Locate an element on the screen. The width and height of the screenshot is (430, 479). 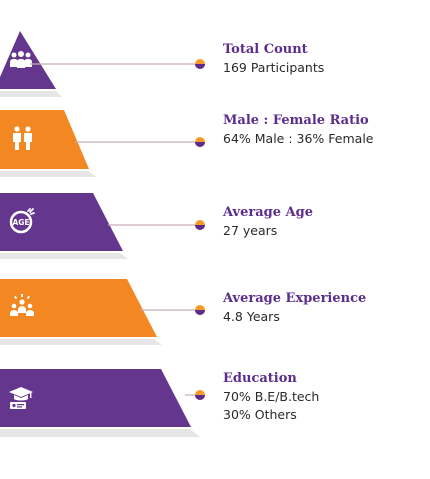
tier-title: Education is located at coordinates (260, 378).